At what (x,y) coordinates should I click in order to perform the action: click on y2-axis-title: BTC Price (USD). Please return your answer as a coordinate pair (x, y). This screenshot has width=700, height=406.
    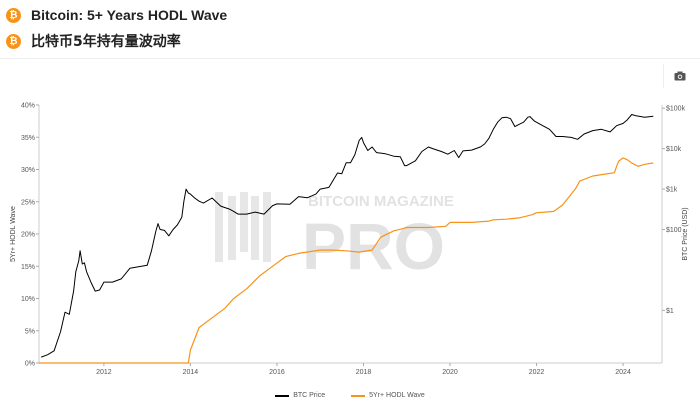
    Looking at the image, I should click on (685, 233).